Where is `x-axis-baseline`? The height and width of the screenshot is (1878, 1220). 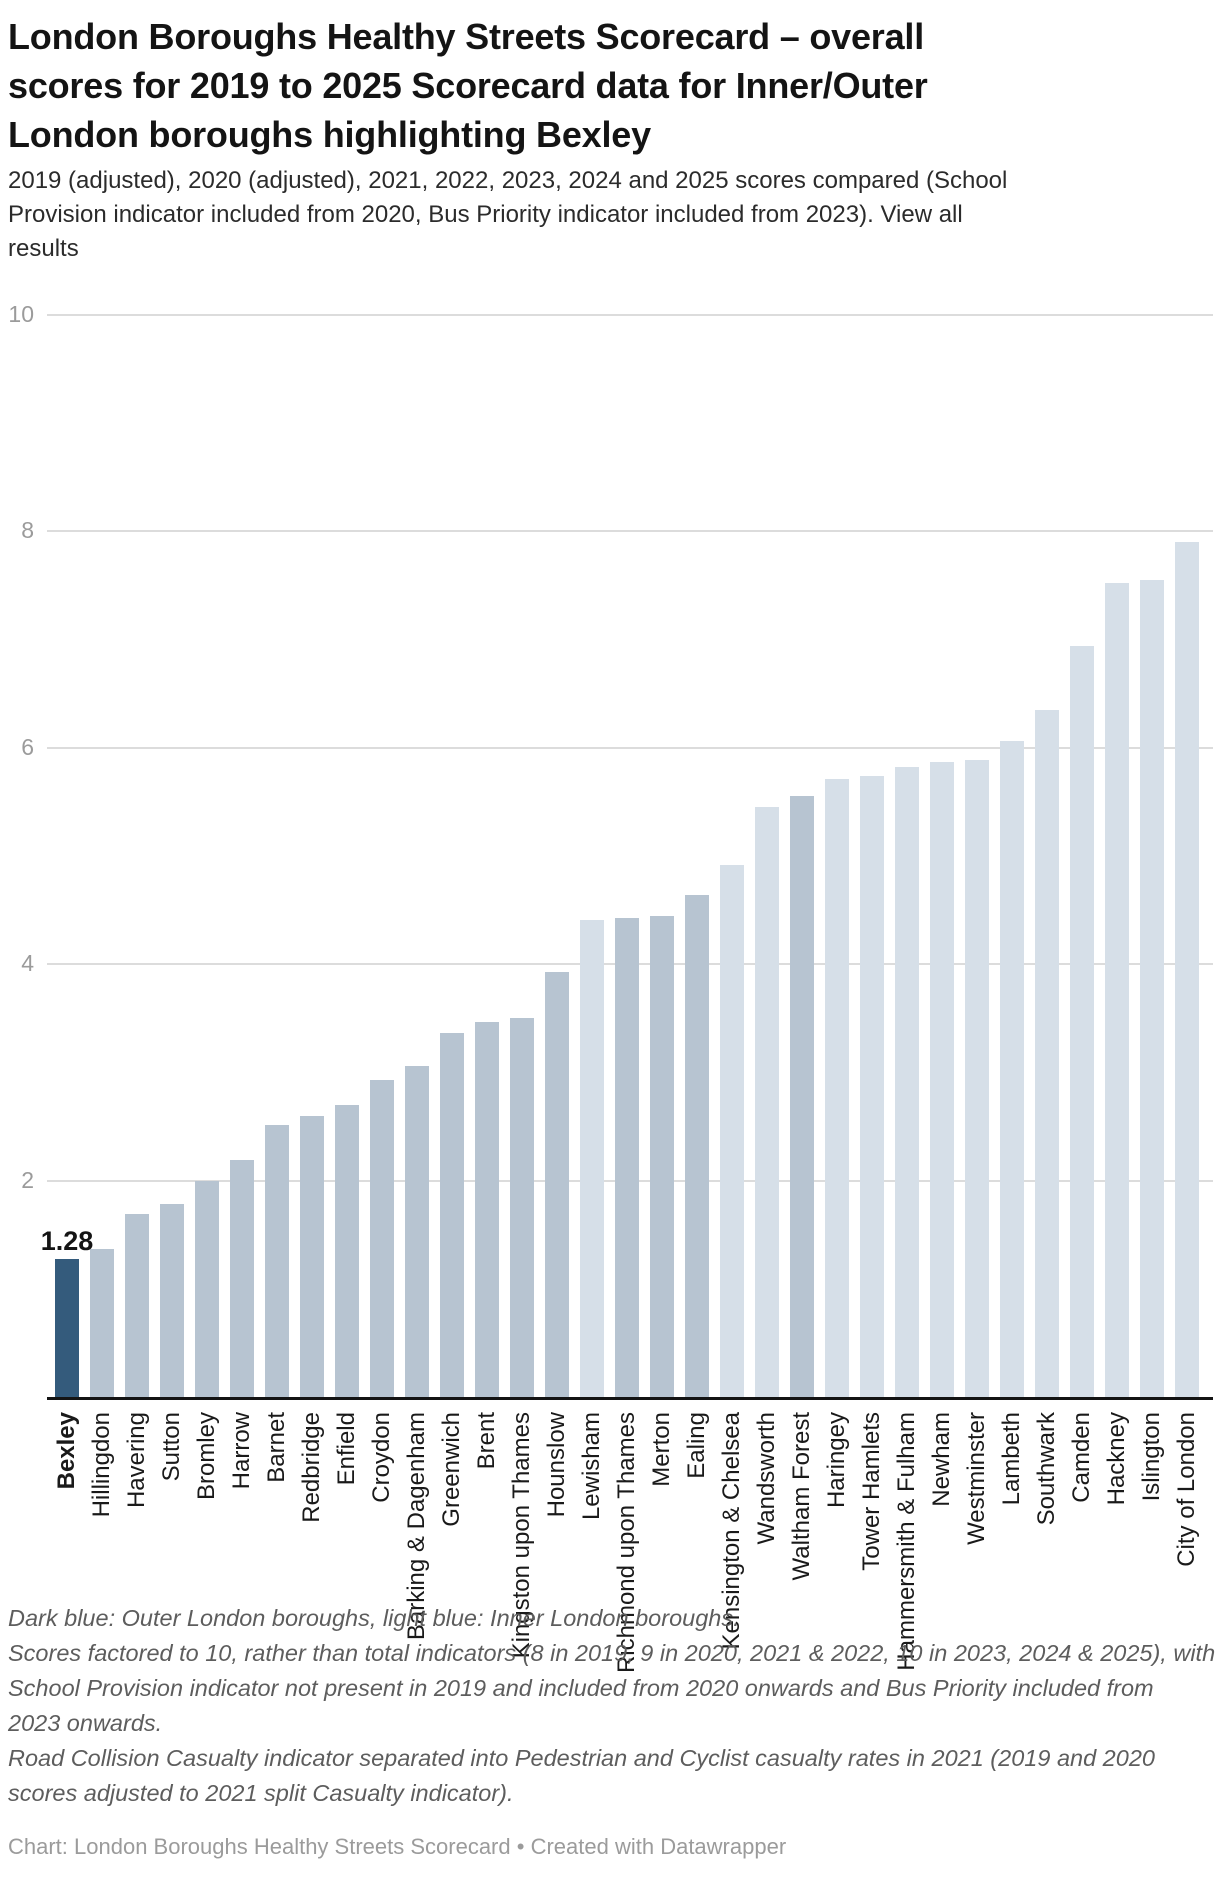 x-axis-baseline is located at coordinates (630, 1398).